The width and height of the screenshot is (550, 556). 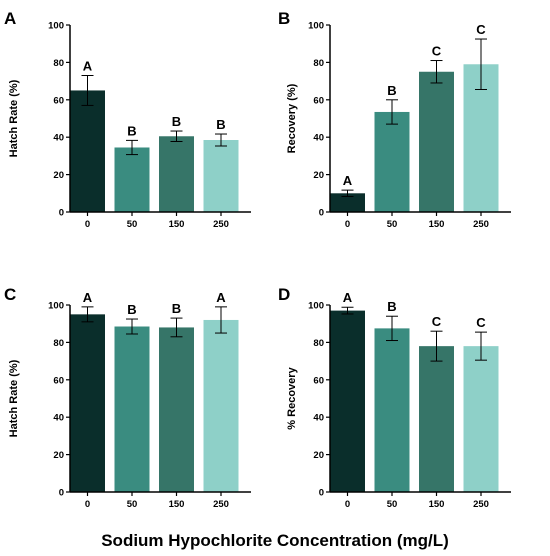 I want to click on figure-x-axis-label: Sodium Hypochlorite Concentration (mg/L), so click(x=275, y=540).